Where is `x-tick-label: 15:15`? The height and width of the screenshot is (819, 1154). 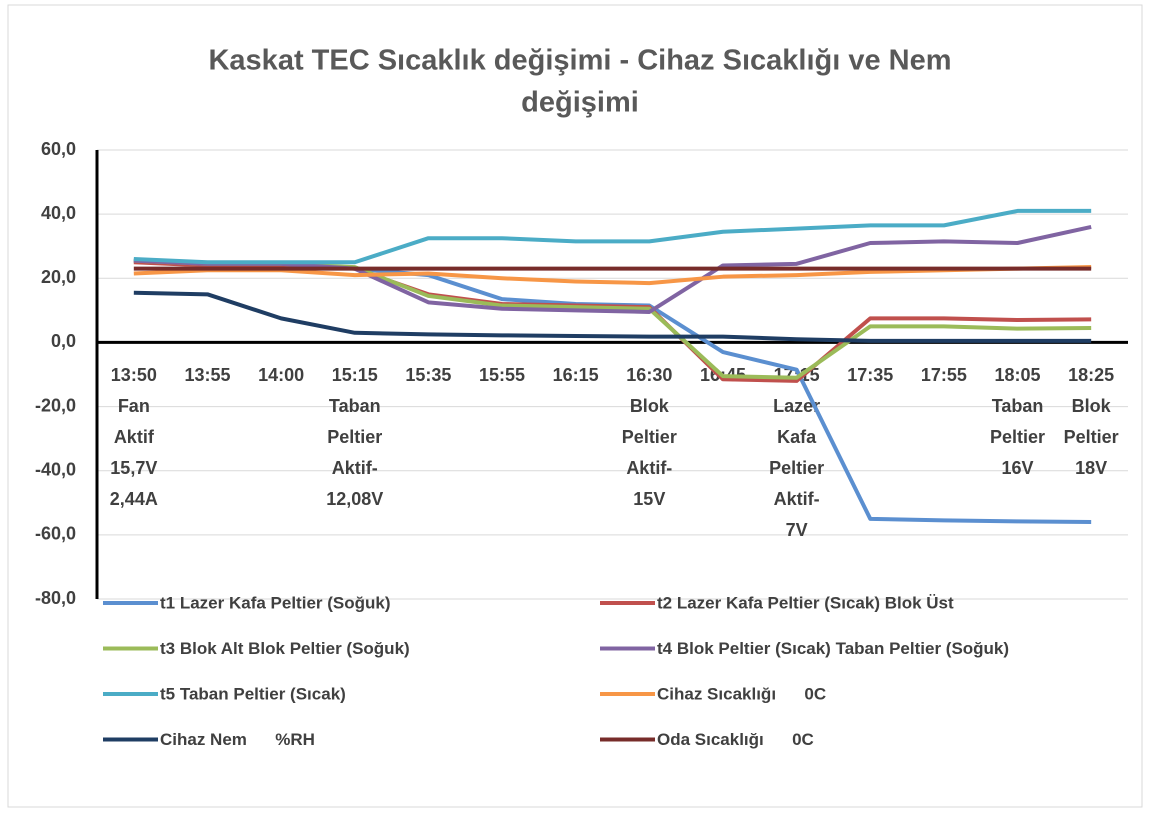
x-tick-label: 15:15 is located at coordinates (355, 375).